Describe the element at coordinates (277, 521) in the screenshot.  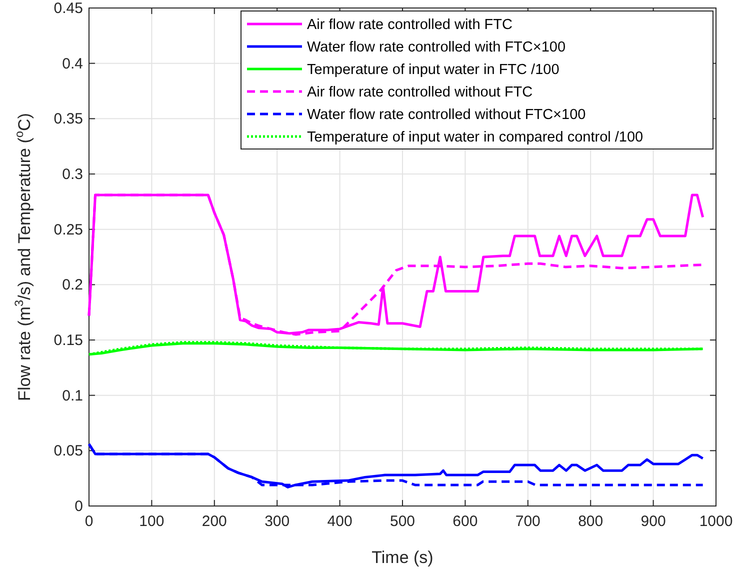
I see `x-tick-label: 300` at that location.